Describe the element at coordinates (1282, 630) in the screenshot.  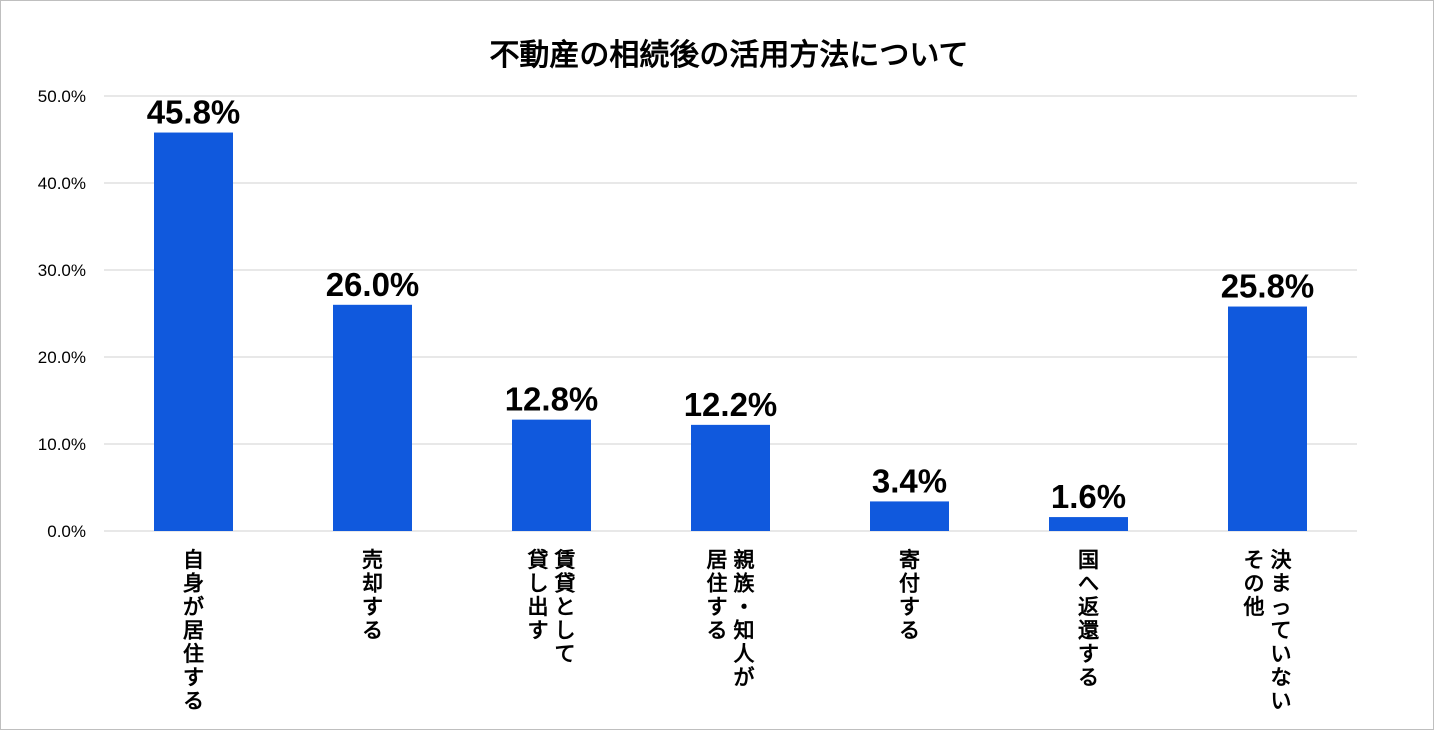
I see `x-axis-label: 決まっていない` at that location.